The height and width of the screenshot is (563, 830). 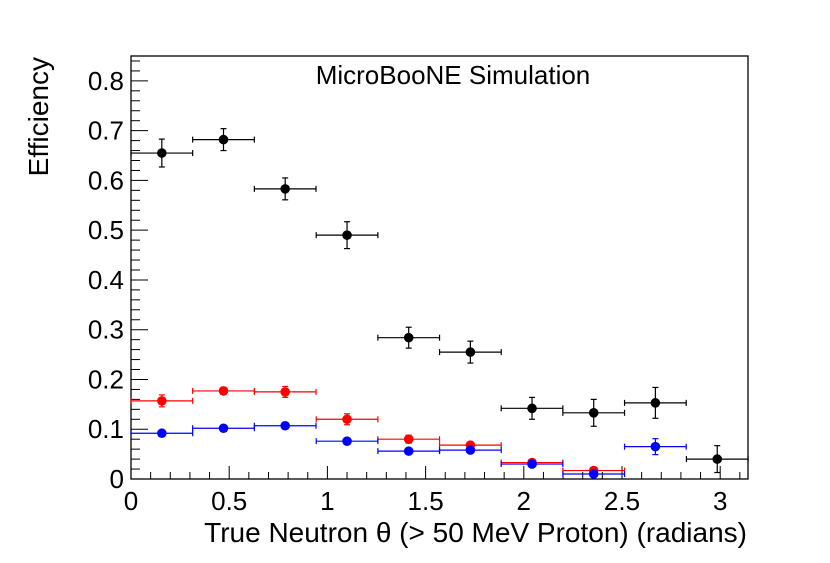 What do you see at coordinates (106, 280) in the screenshot?
I see `y-tick-label: 0.4` at bounding box center [106, 280].